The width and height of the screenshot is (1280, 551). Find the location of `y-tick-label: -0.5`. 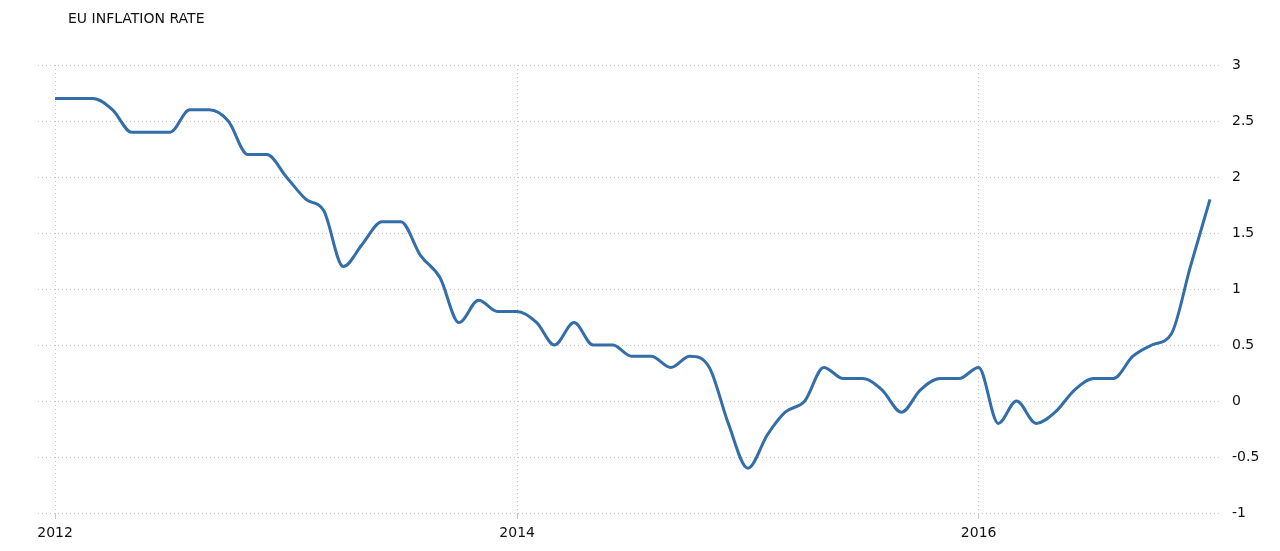

y-tick-label: -0.5 is located at coordinates (1246, 455).